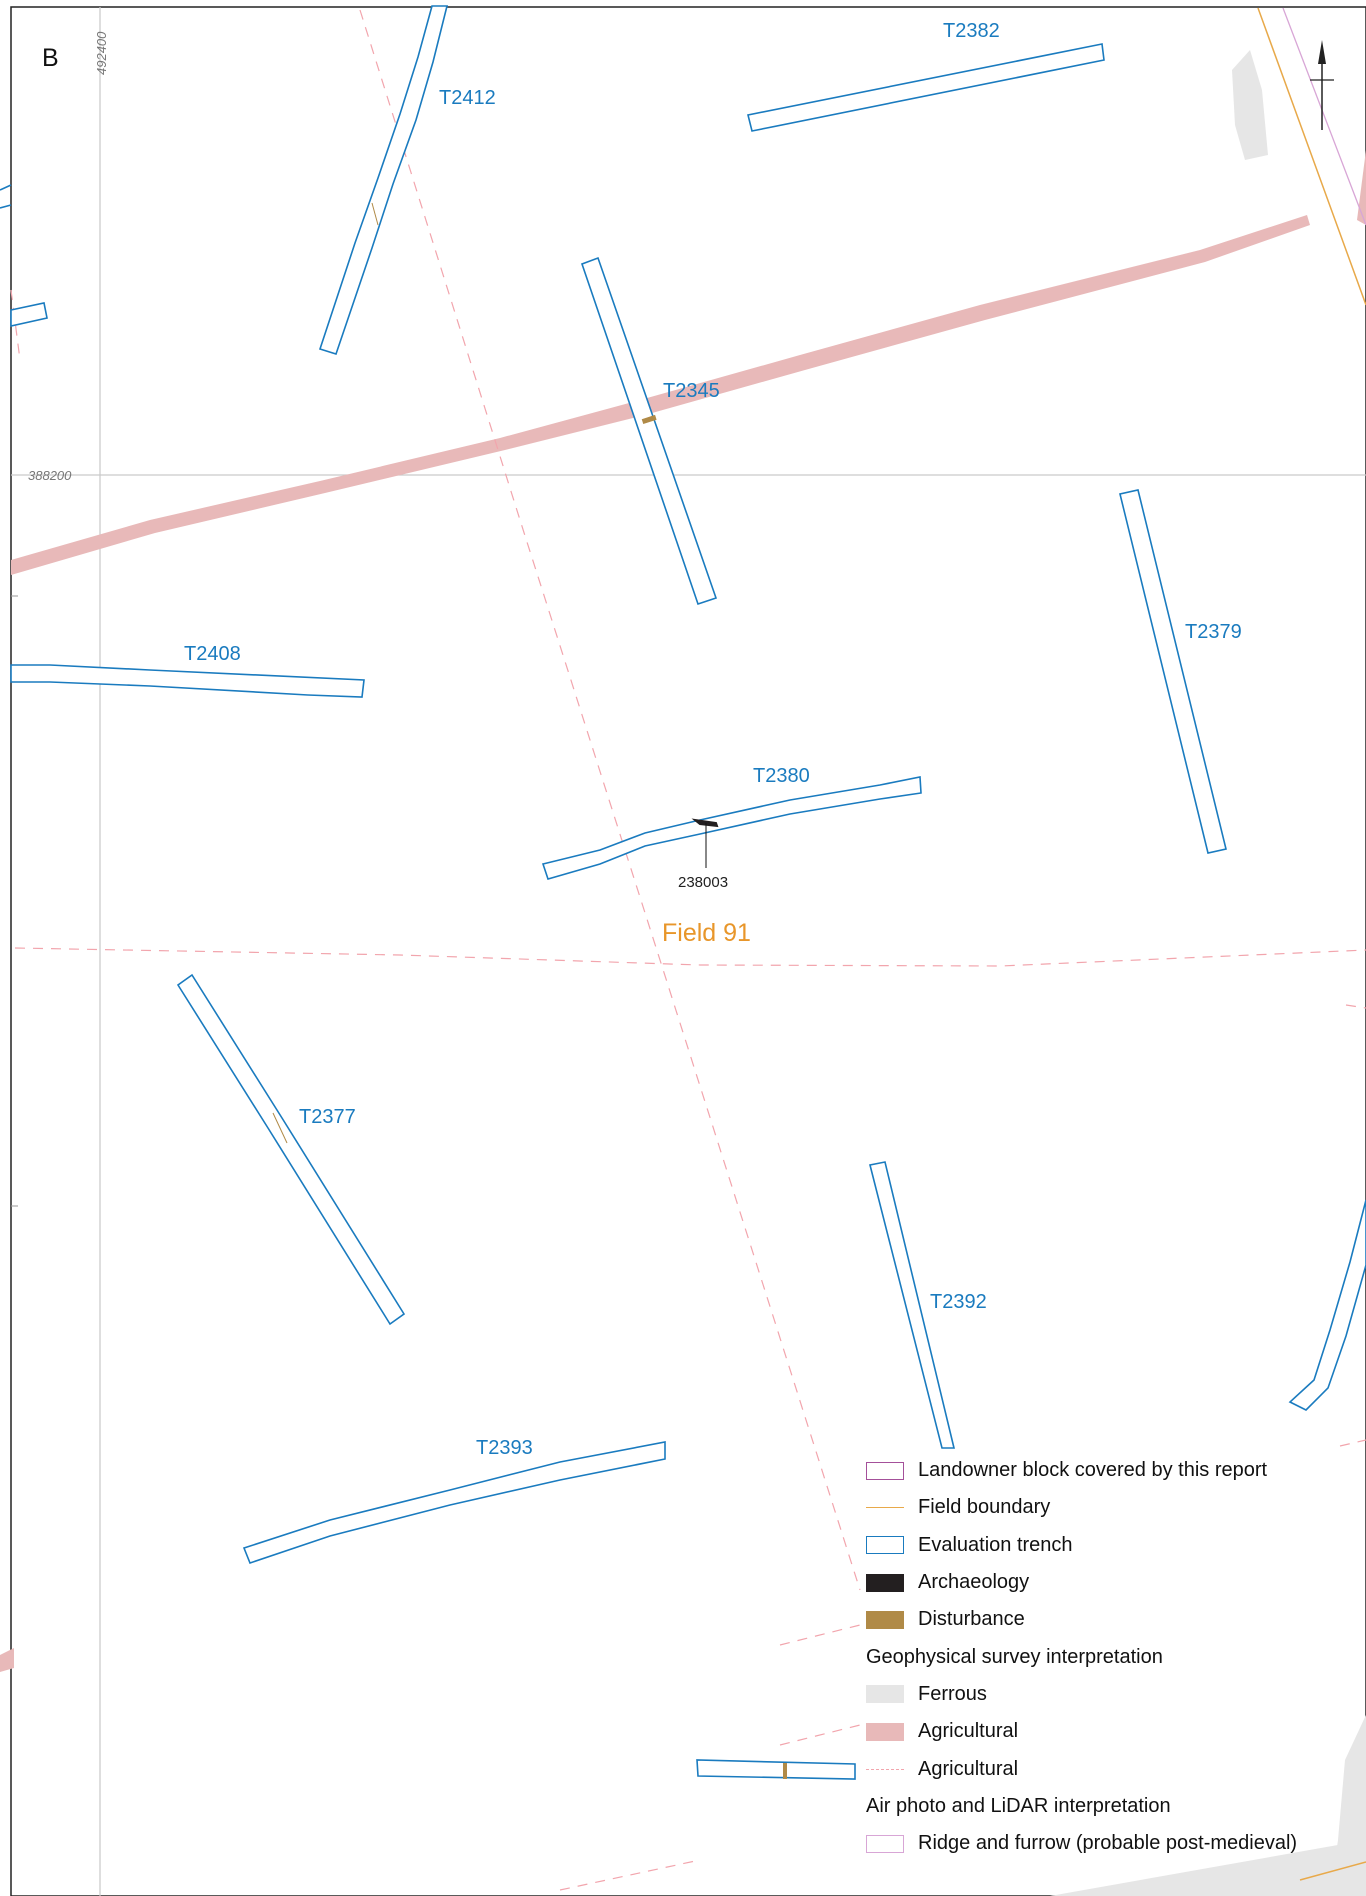  Describe the element at coordinates (971, 31) in the screenshot. I see `trench-label: T2382` at that location.